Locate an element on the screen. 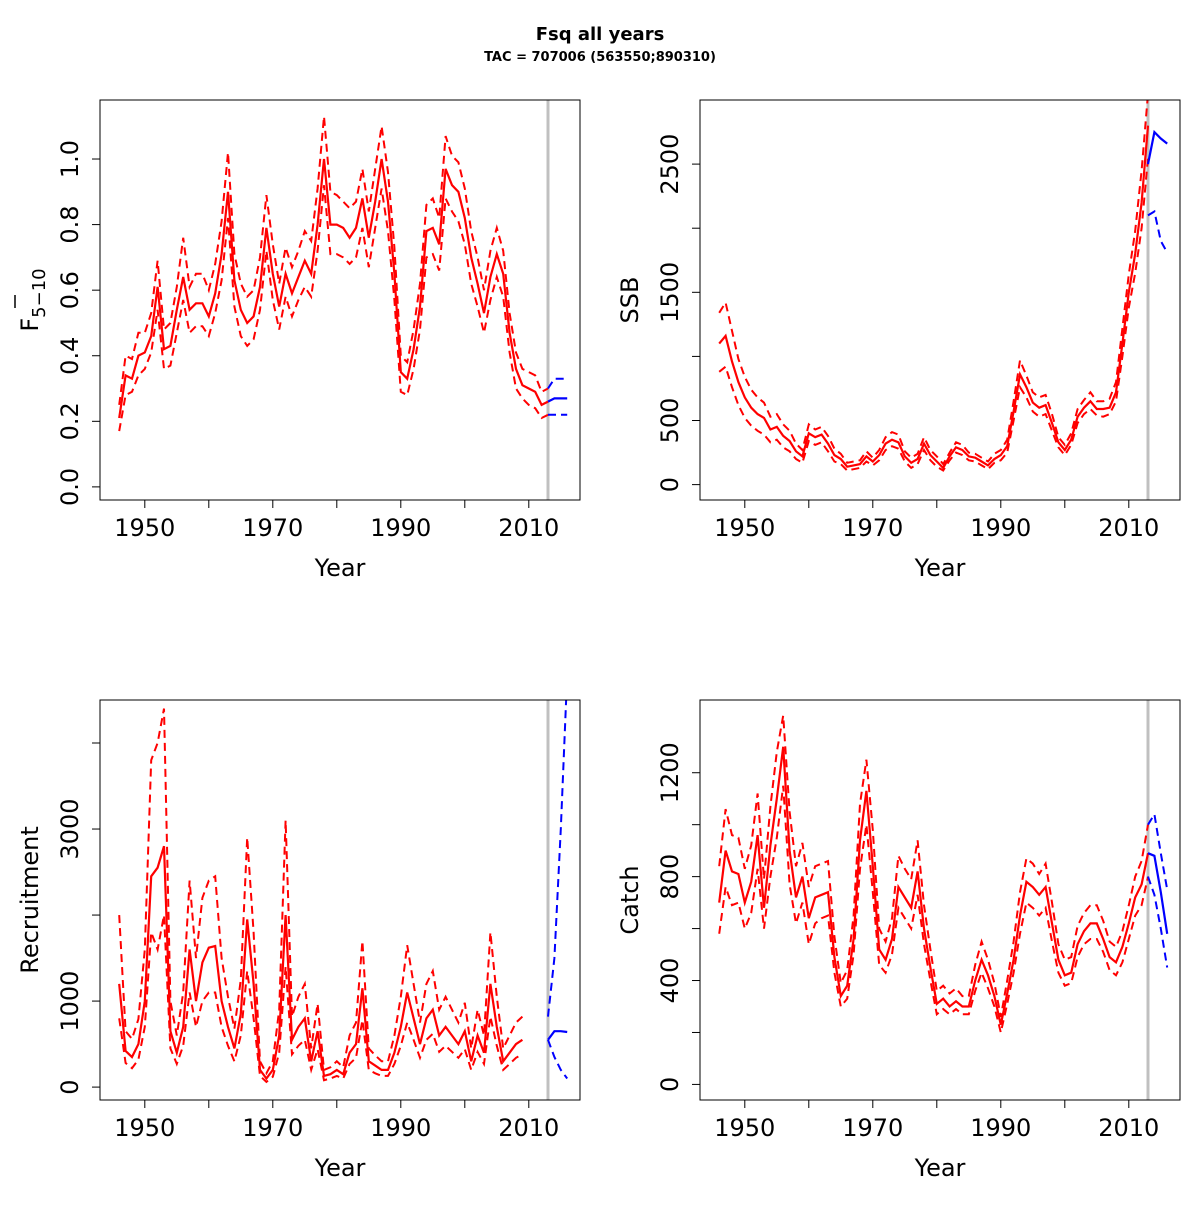  catch-x-tick-label: 1990 is located at coordinates (1000, 1128).